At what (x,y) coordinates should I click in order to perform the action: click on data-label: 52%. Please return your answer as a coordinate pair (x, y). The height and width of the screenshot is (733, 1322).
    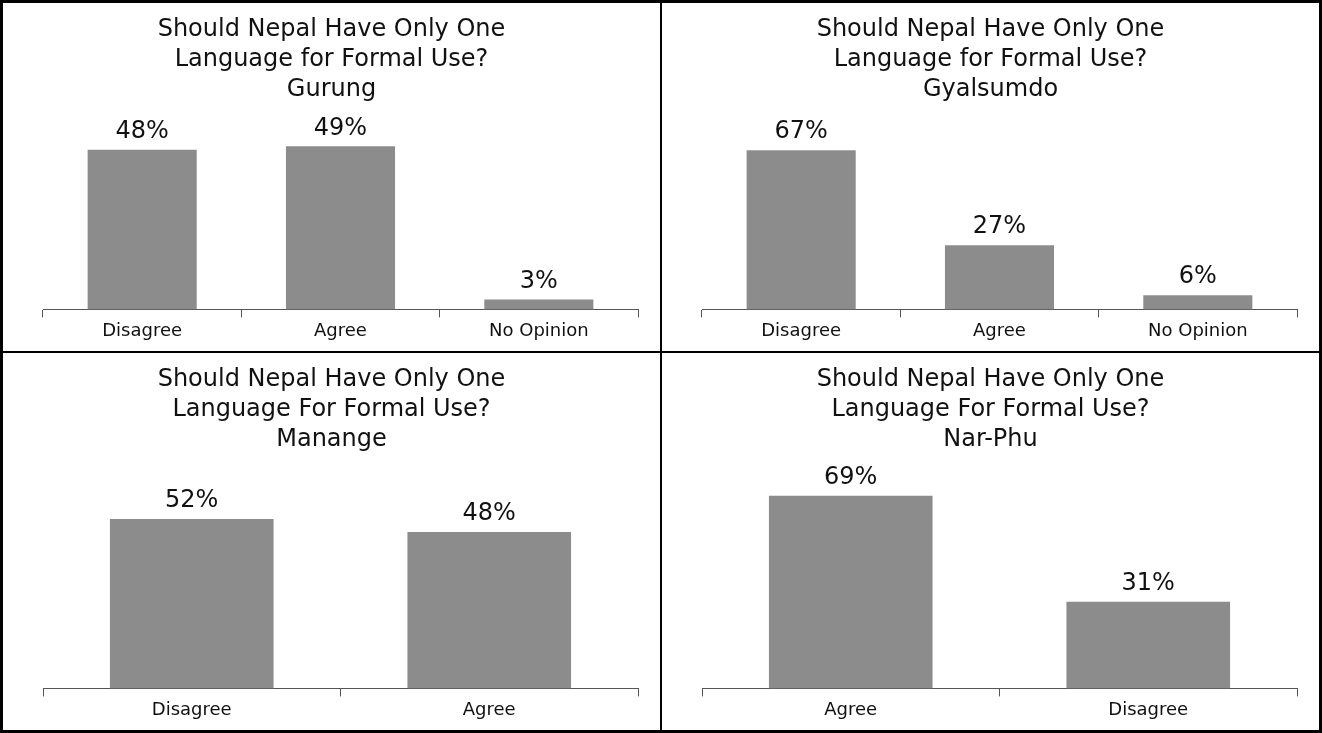
    Looking at the image, I should click on (192, 499).